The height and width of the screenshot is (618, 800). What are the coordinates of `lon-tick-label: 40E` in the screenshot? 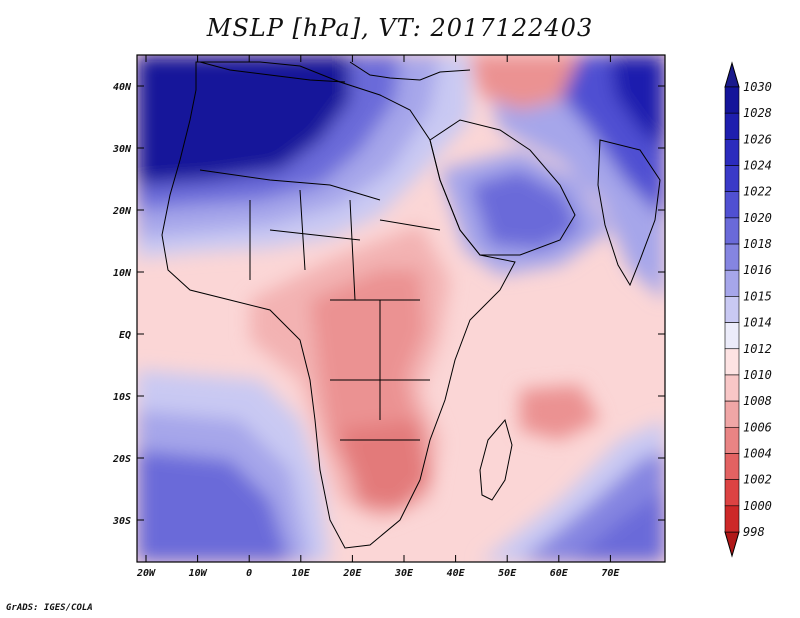 It's located at (456, 573).